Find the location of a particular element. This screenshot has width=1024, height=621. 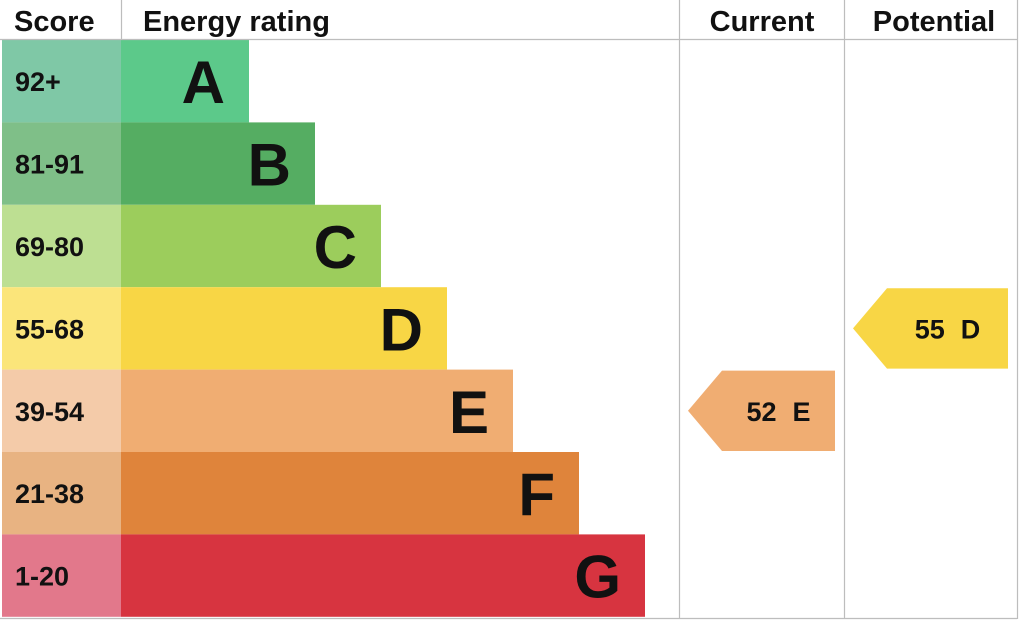

potential-rating-arrow-band: D is located at coordinates (971, 329).